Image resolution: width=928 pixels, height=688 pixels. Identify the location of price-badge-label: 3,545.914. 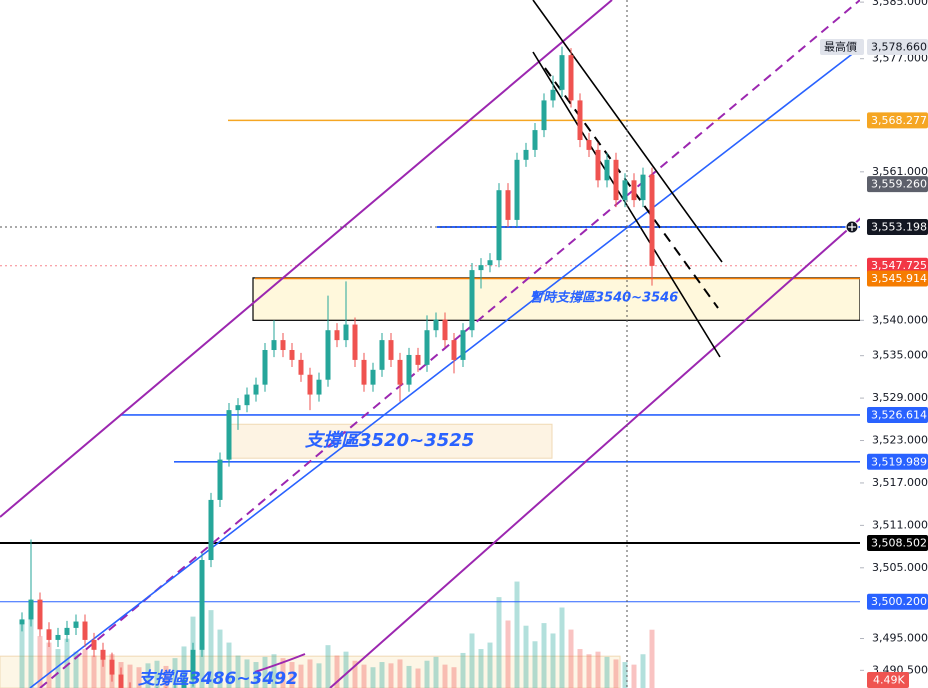
(899, 278).